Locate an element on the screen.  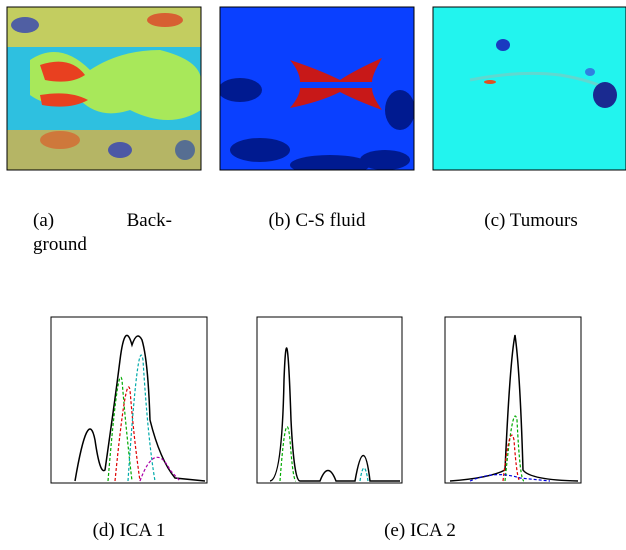
caption: (e) ICA 2 is located at coordinates (420, 530).